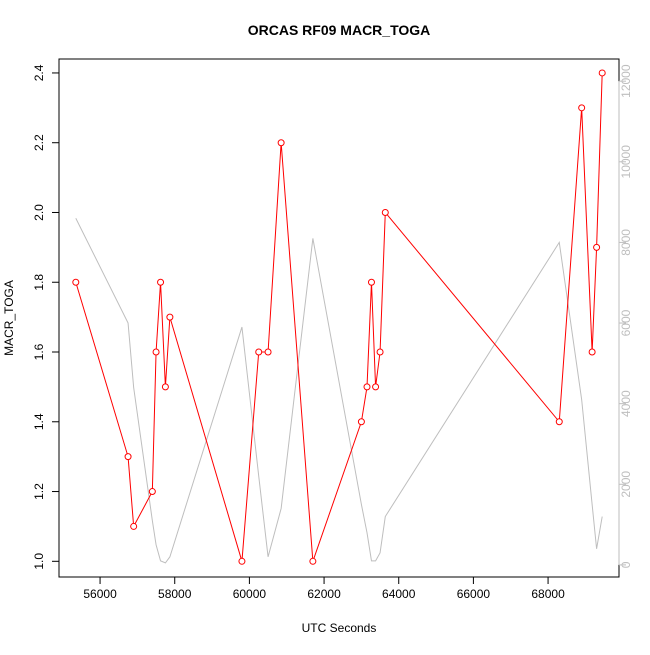  Describe the element at coordinates (39, 421) in the screenshot. I see `y-tick-label: 1.4` at that location.